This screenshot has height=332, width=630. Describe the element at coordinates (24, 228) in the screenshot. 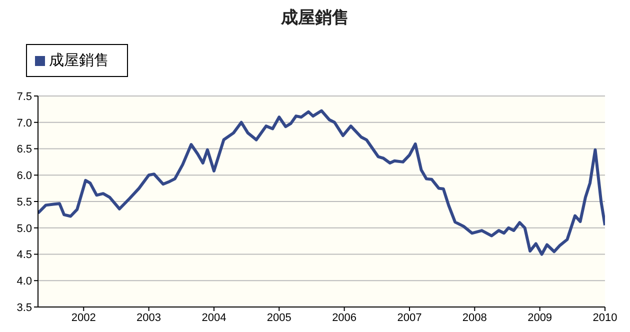

I see `y-tick-label: 5.0` at that location.